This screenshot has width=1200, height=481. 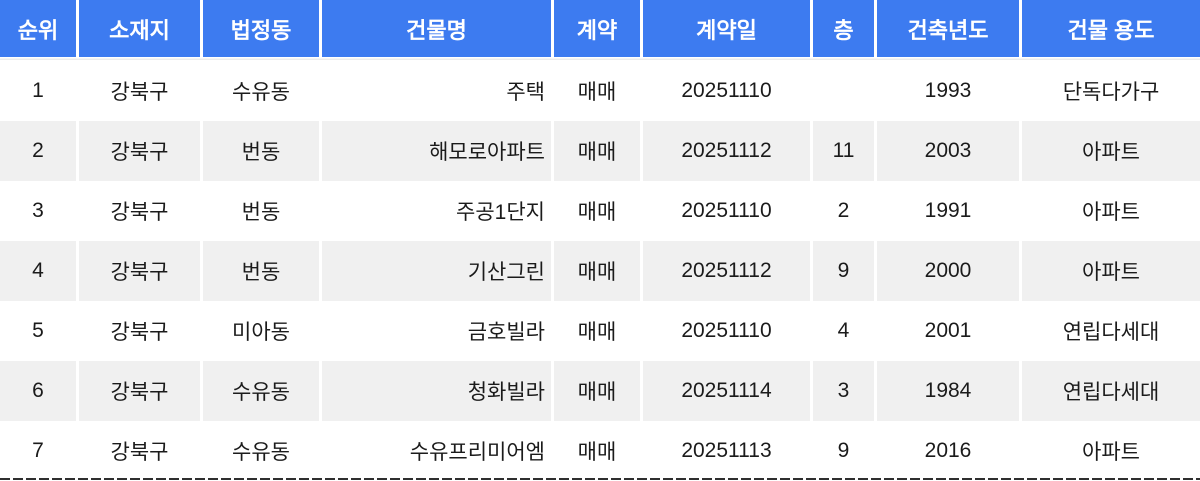 I want to click on table-cell: 단독다가구, so click(x=1111, y=92).